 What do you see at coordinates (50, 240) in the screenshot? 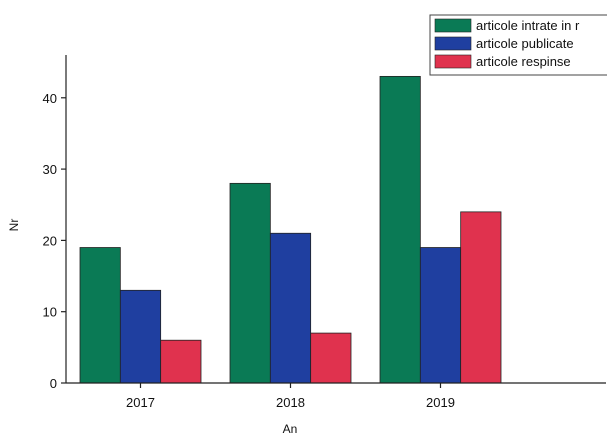
I see `y-tick-label: 20` at bounding box center [50, 240].